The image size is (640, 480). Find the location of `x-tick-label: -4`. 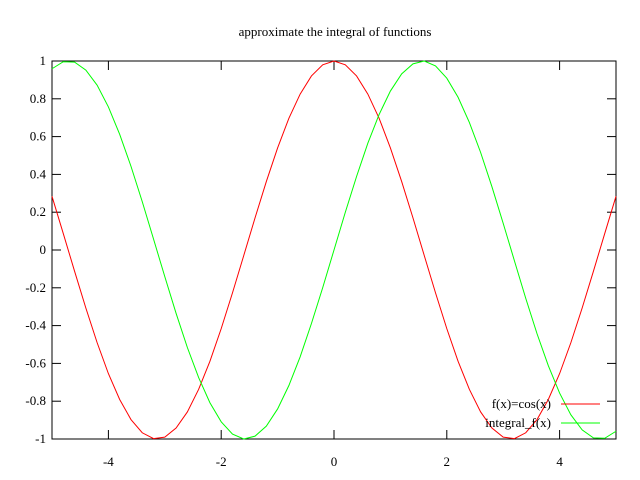

x-tick-label: -4 is located at coordinates (108, 461).